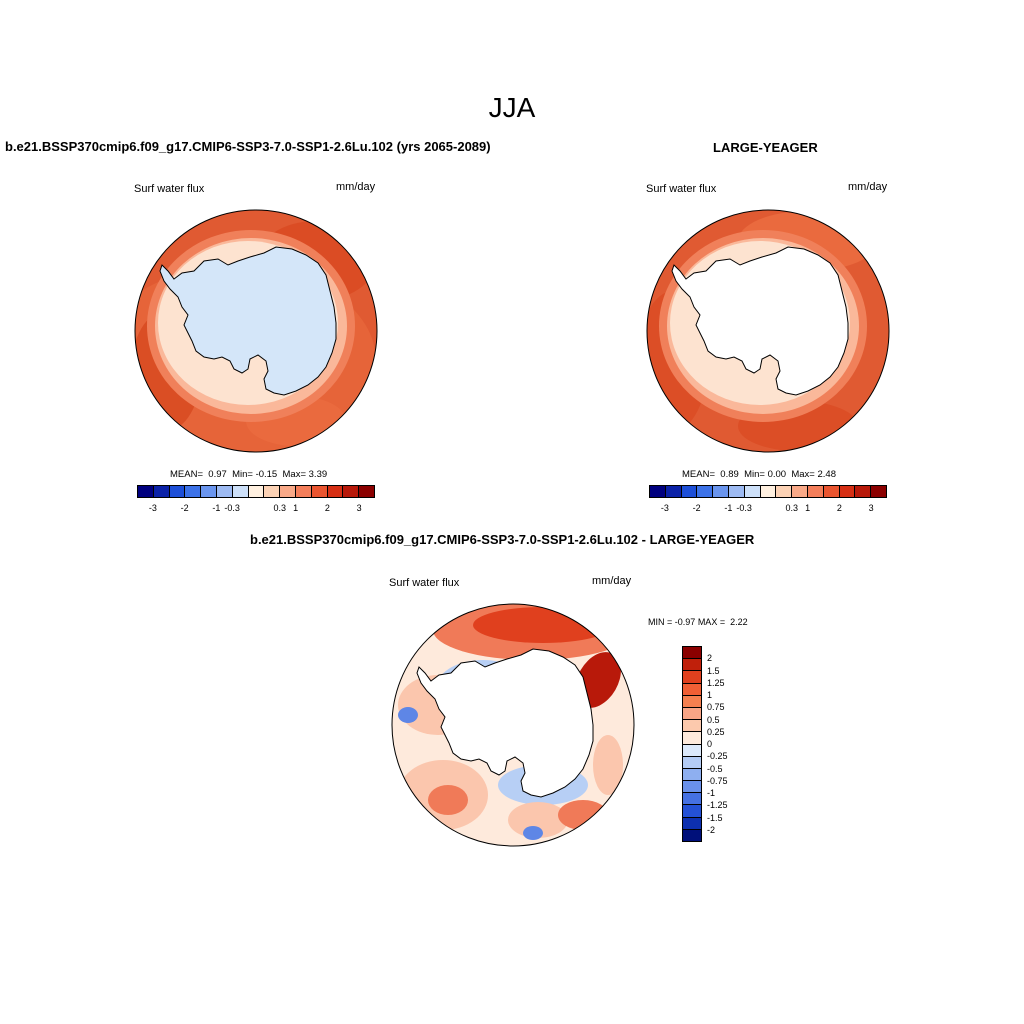 This screenshot has height=1024, width=1024. Describe the element at coordinates (294, 474) in the screenshot. I see `panel1-max-label: Max=` at that location.